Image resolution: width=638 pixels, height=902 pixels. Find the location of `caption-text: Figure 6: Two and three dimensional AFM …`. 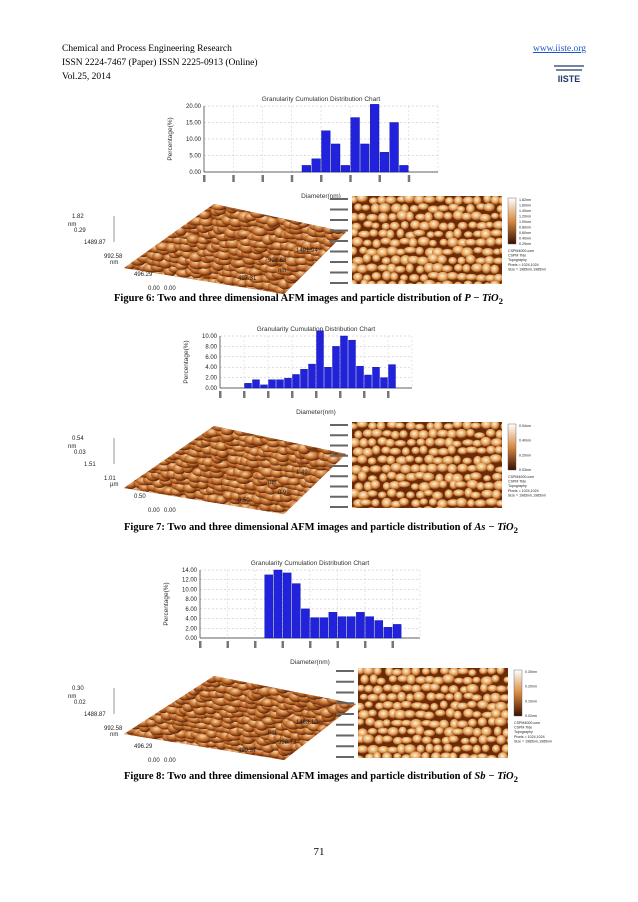

caption-text: Figure 6: Two and three dimensional AFM … is located at coordinates (289, 298).